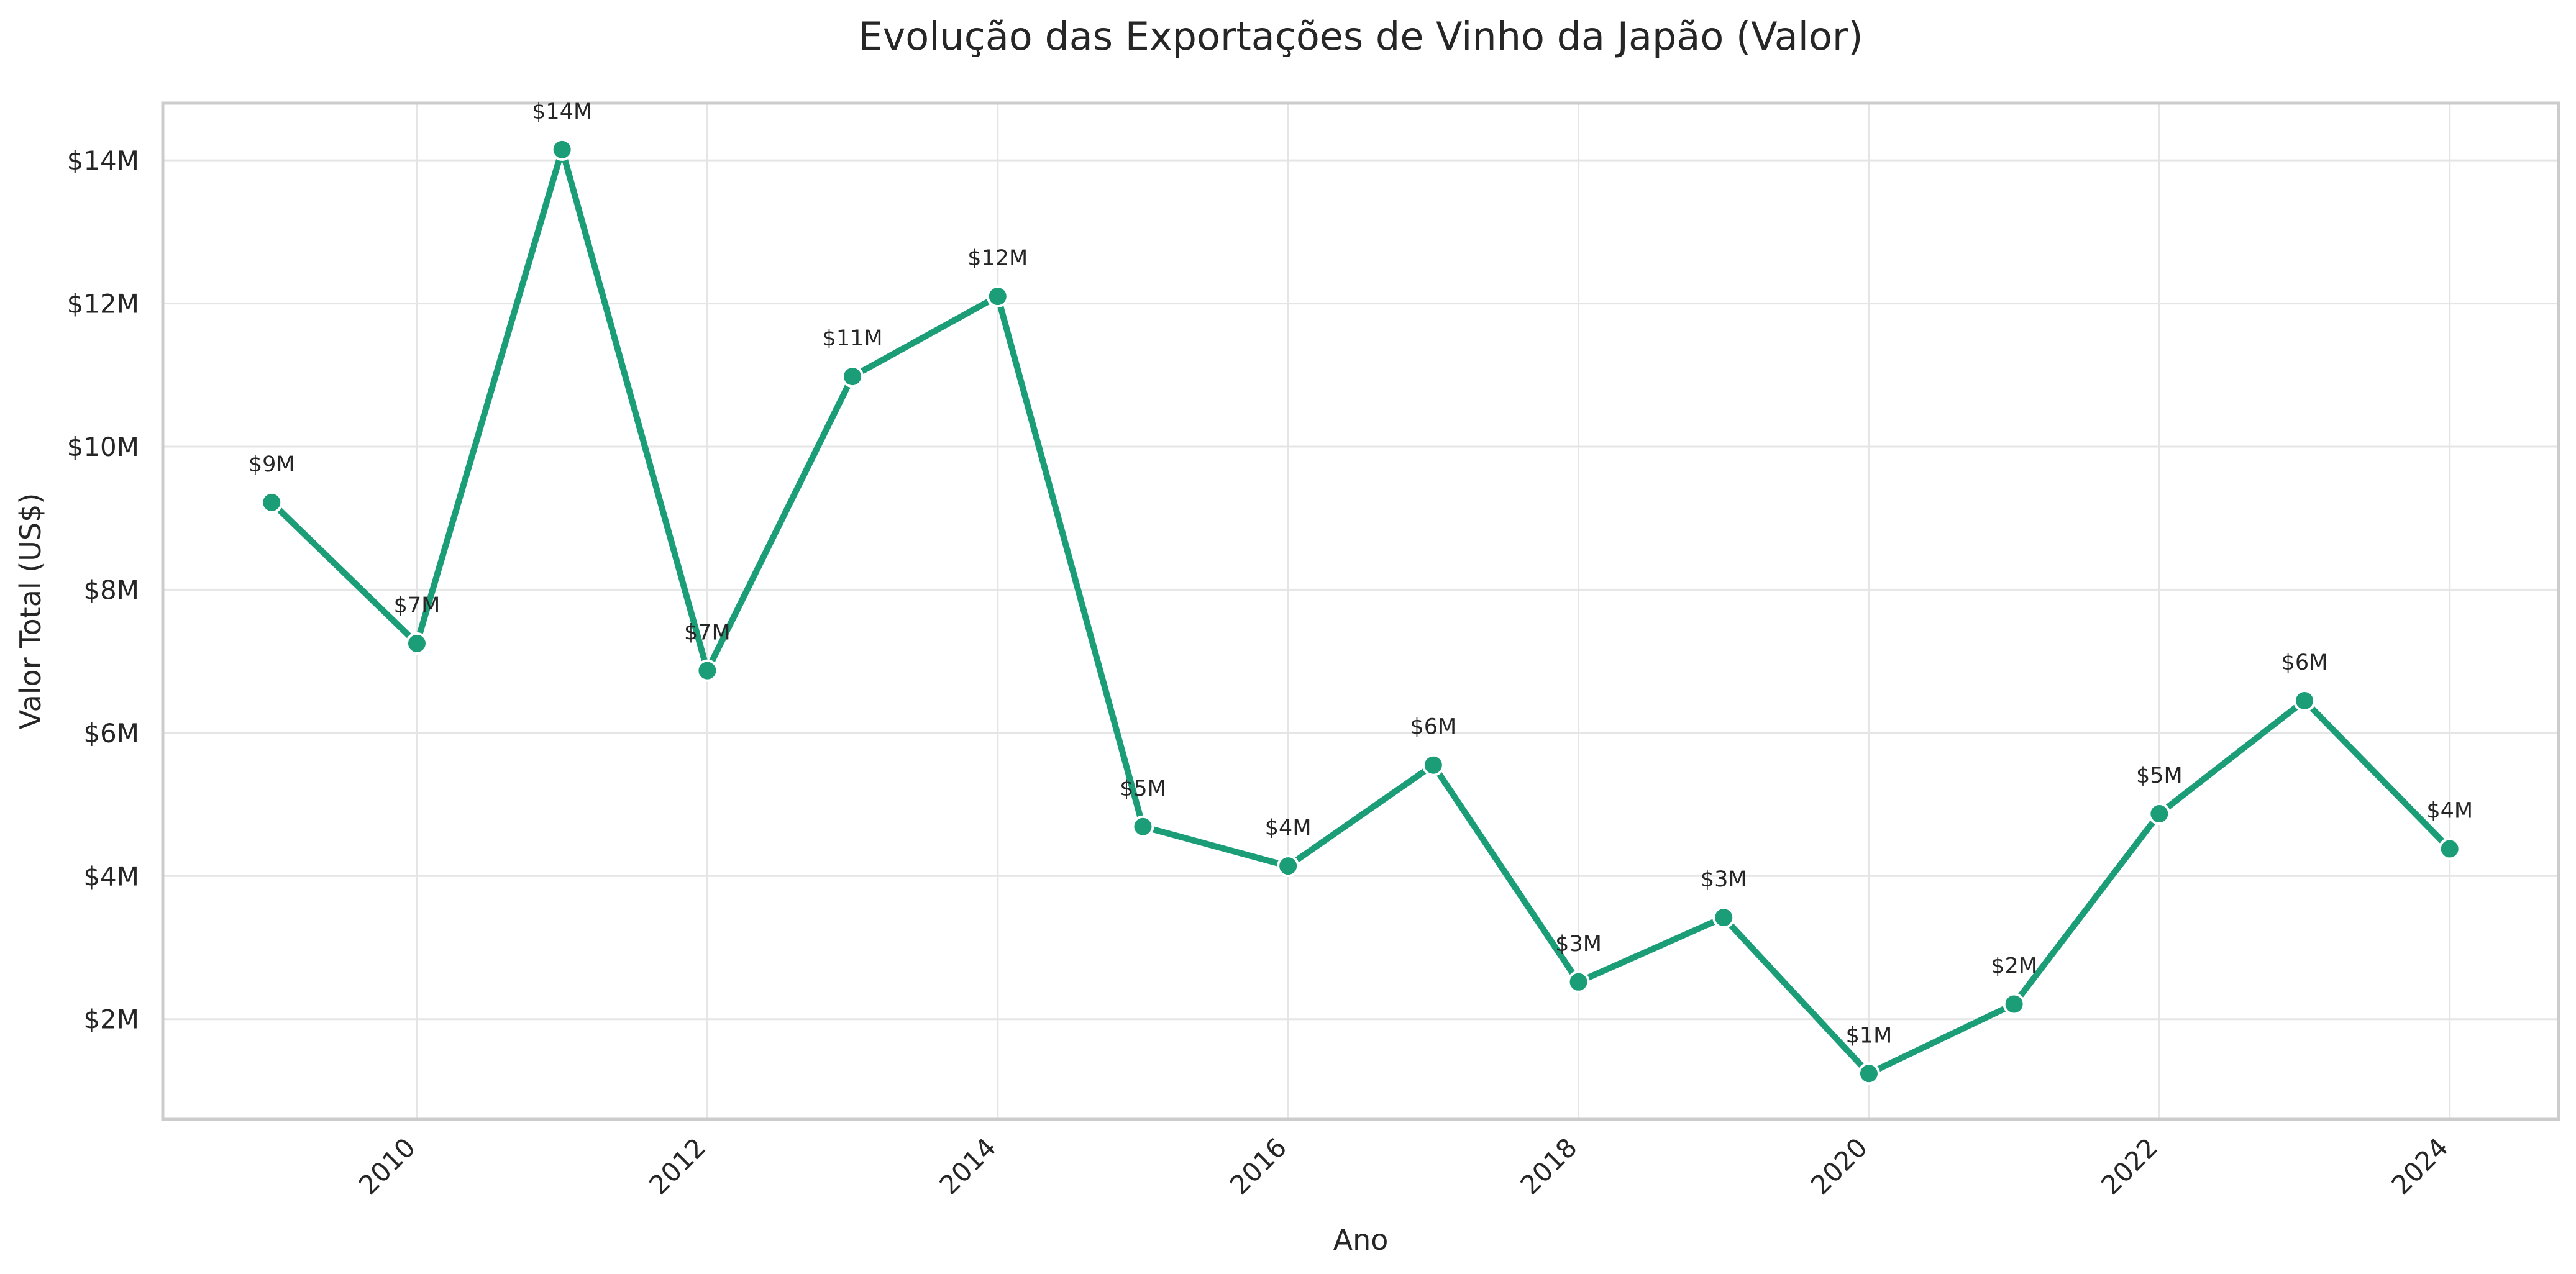 This screenshot has width=2576, height=1274. I want to click on data-label: $1M, so click(1869, 1035).